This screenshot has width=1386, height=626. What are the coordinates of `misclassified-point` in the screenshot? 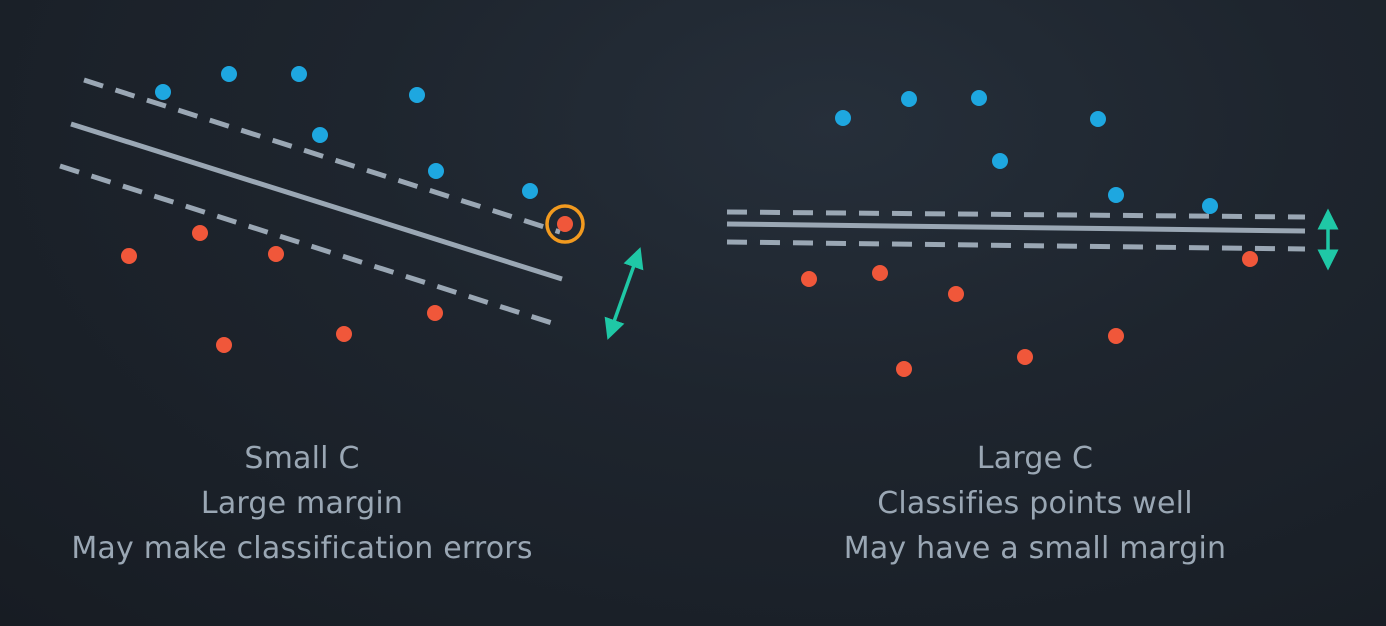 It's located at (565, 224).